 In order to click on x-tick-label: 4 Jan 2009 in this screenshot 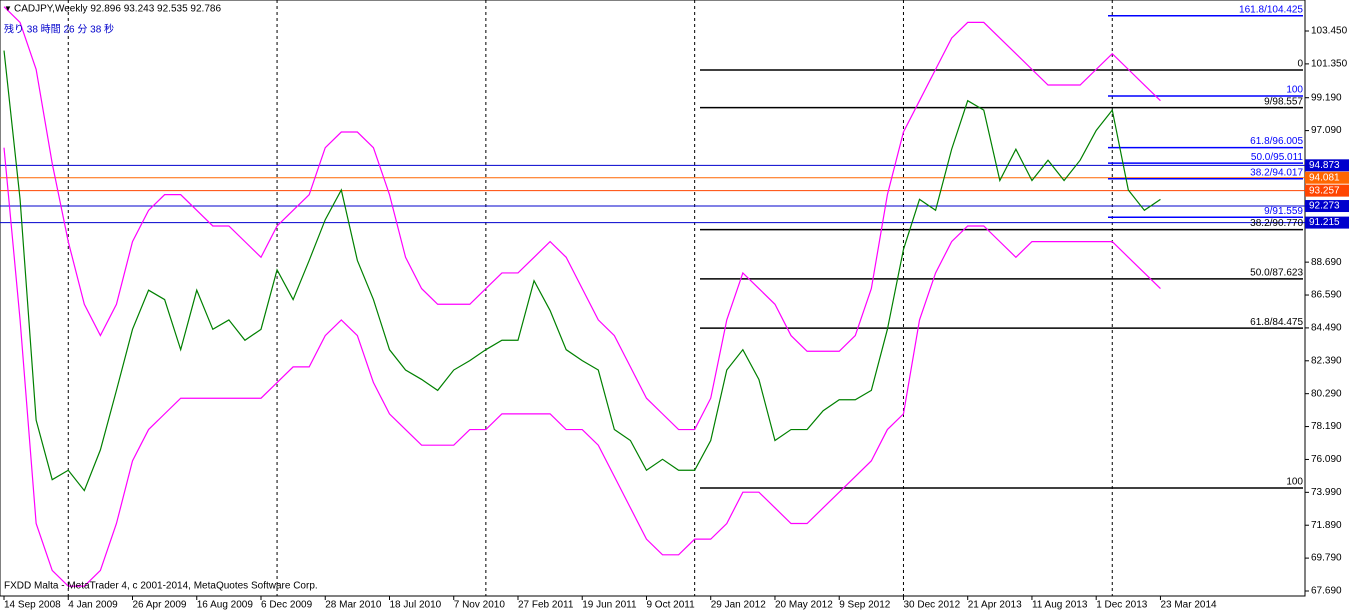, I will do `click(93, 605)`.